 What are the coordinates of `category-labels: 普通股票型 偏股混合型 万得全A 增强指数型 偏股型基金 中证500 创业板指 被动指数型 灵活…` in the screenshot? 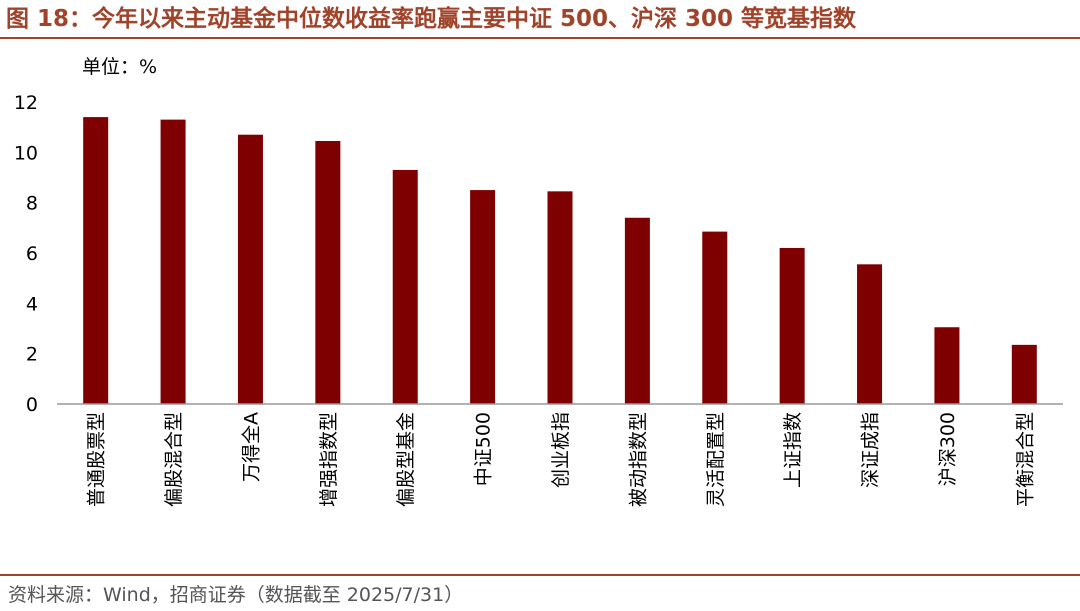 It's located at (561, 459).